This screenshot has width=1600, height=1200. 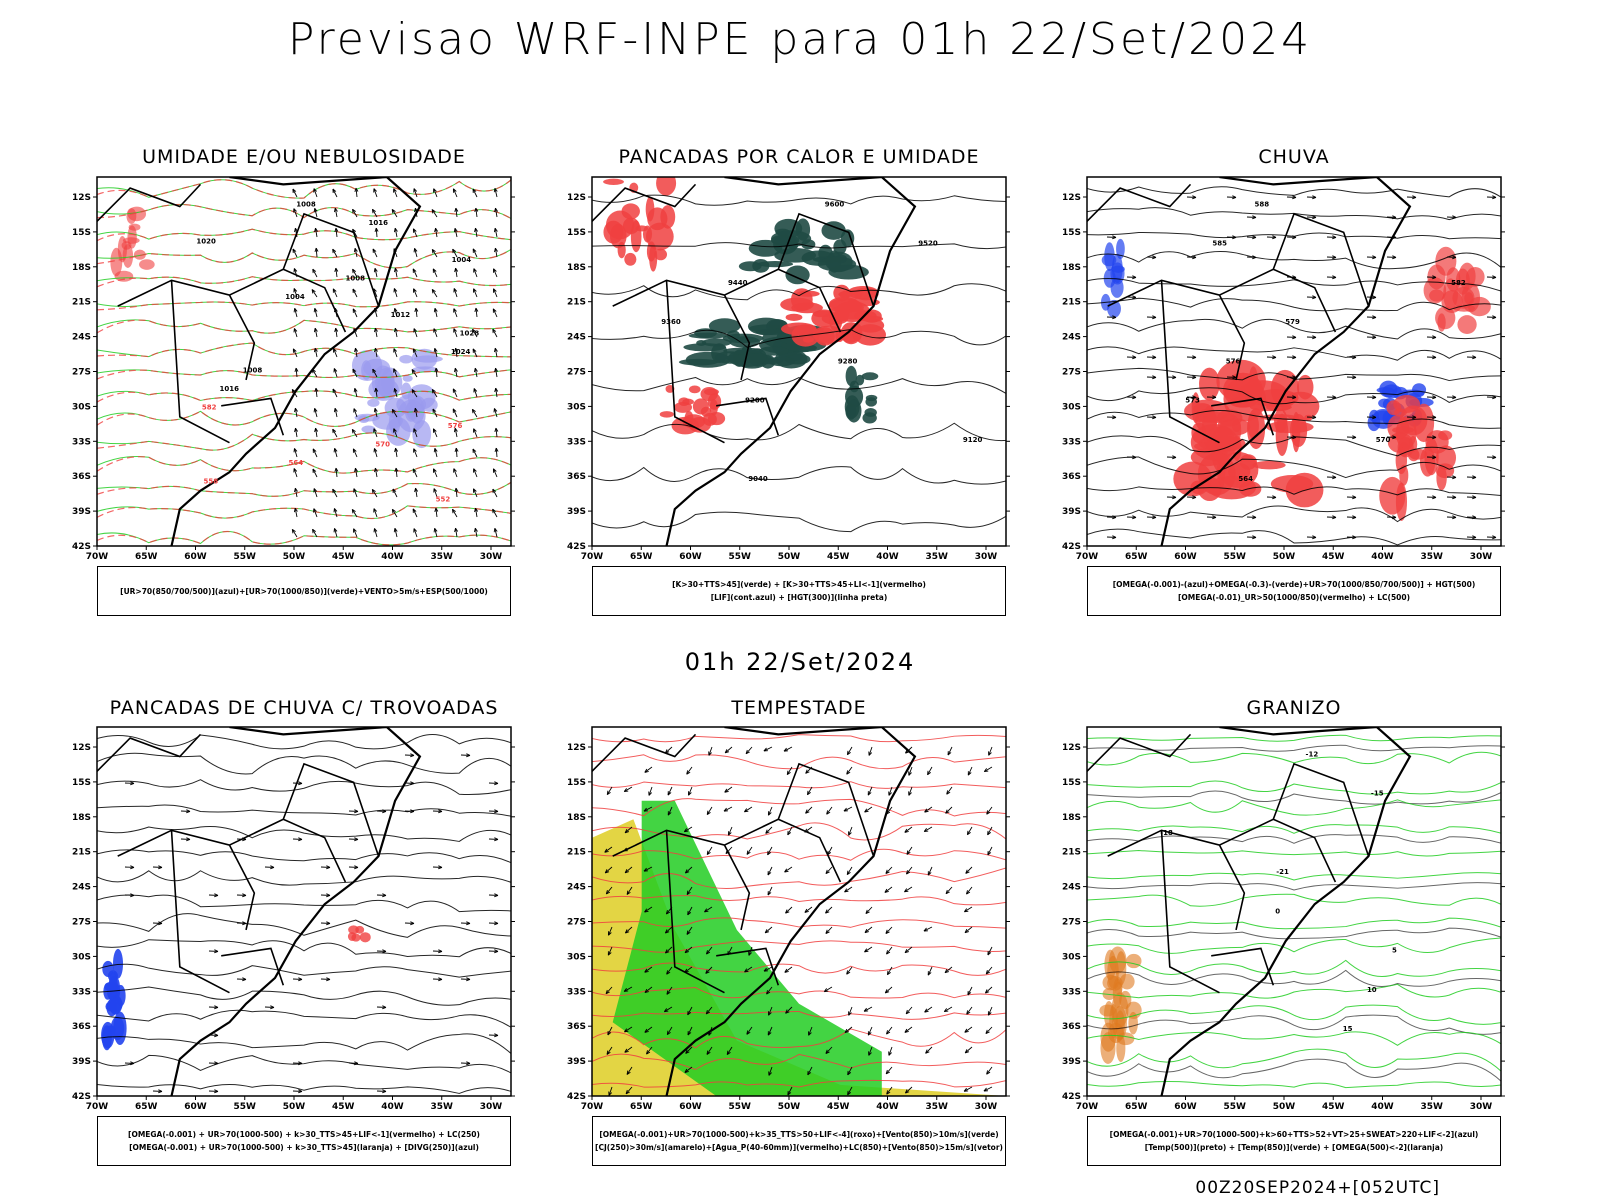 What do you see at coordinates (1219, 244) in the screenshot?
I see `contour-label: 585` at bounding box center [1219, 244].